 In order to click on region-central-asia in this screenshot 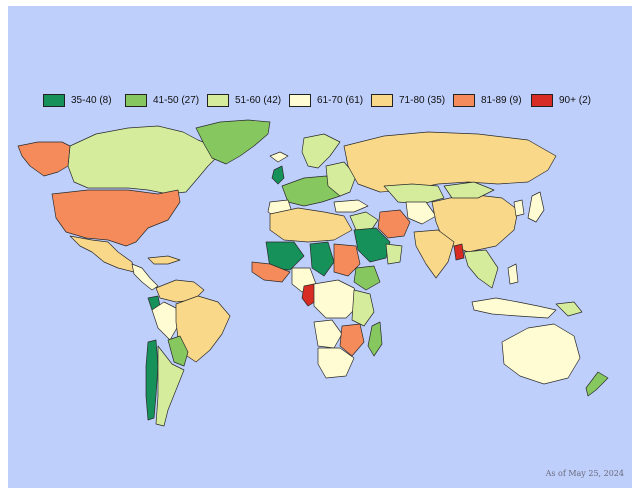, I will do `click(421, 213)`.